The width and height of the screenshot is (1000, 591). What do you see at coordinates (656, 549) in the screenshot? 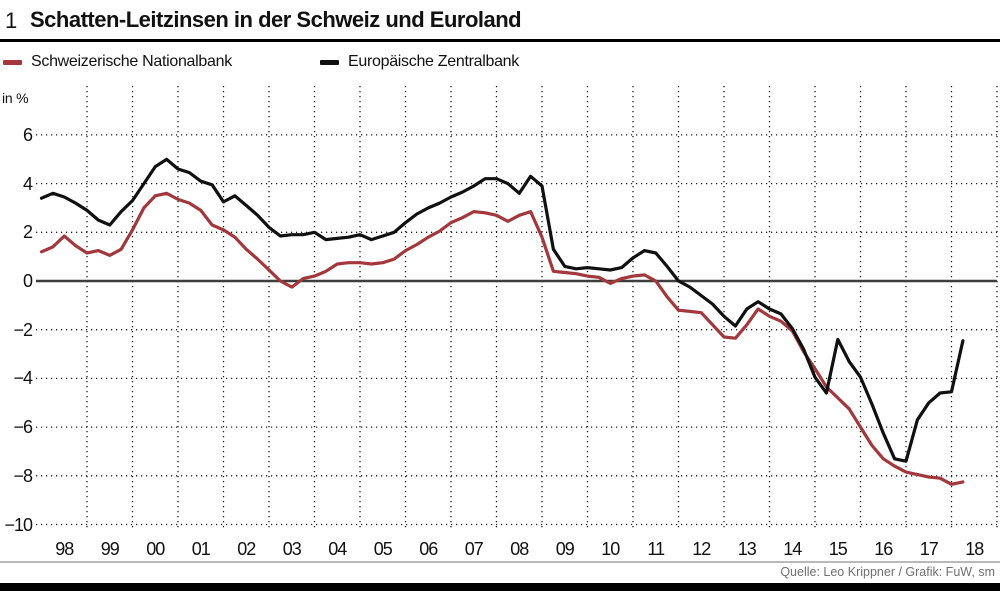
I see `x-tick-label: 11` at bounding box center [656, 549].